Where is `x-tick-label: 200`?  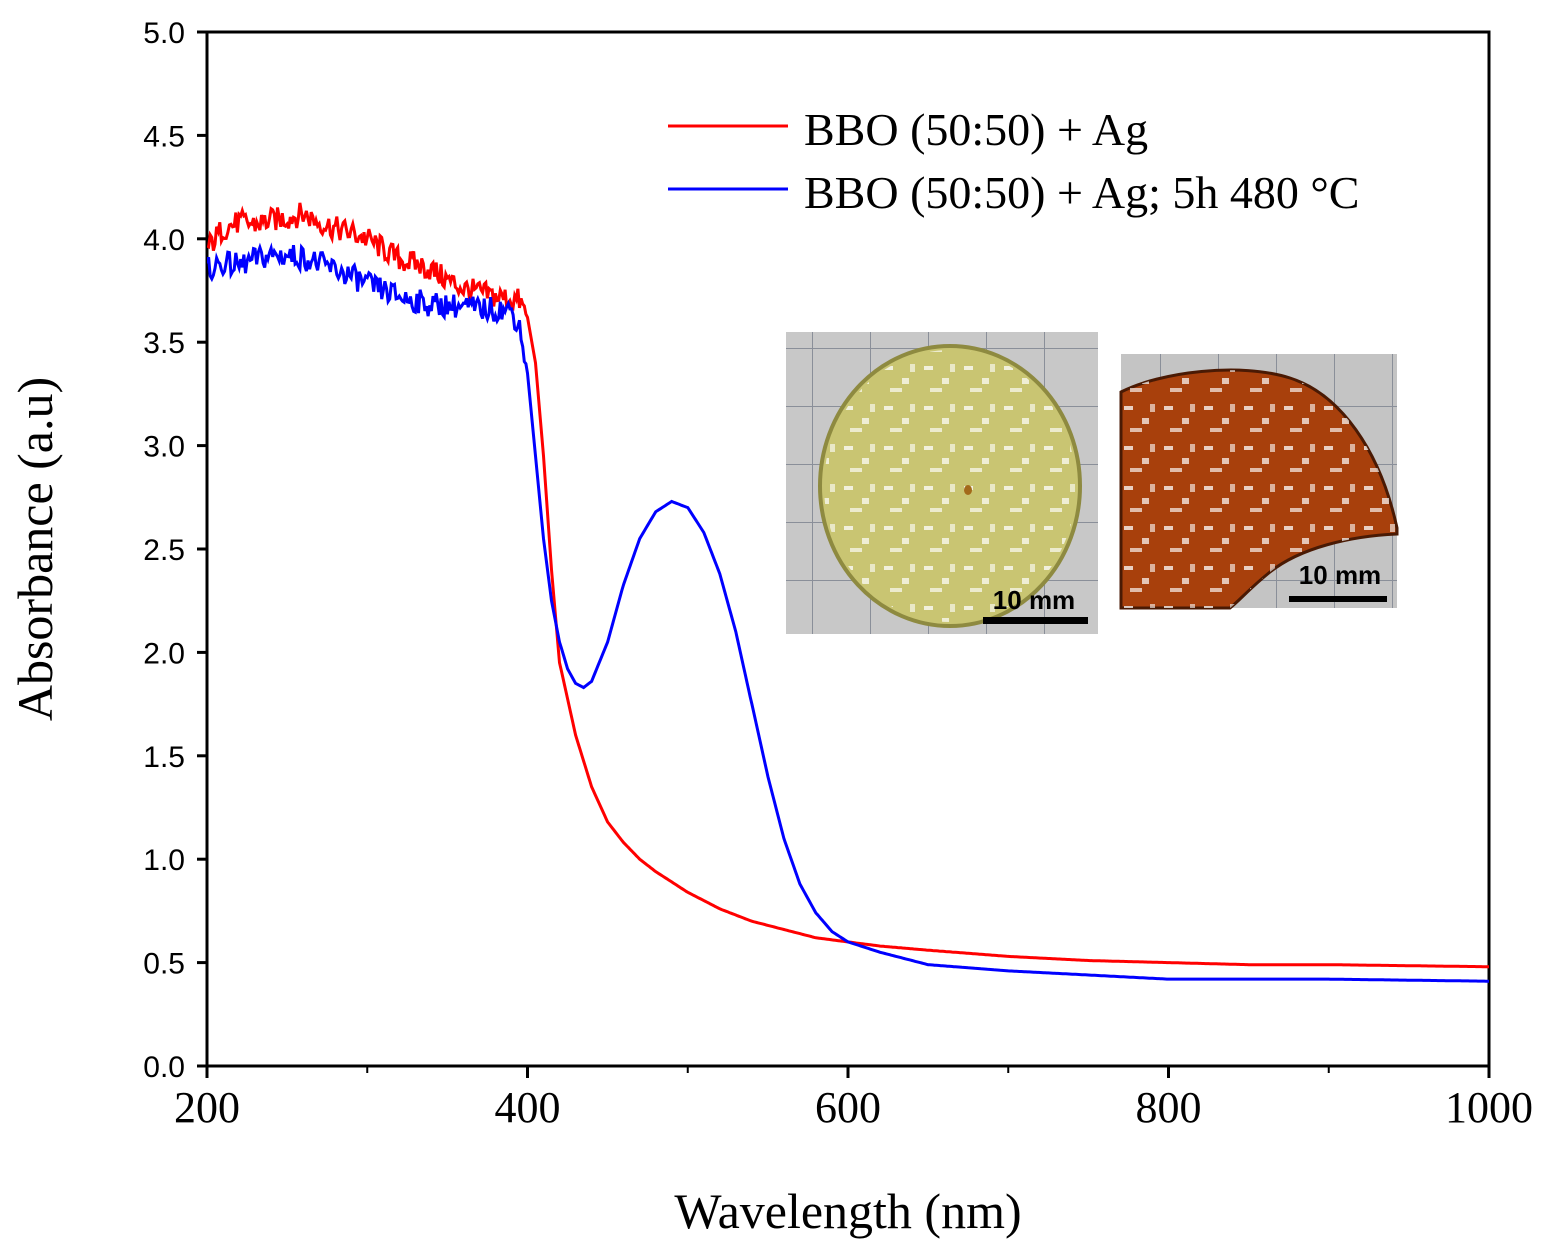
x-tick-label: 200 is located at coordinates (207, 1107).